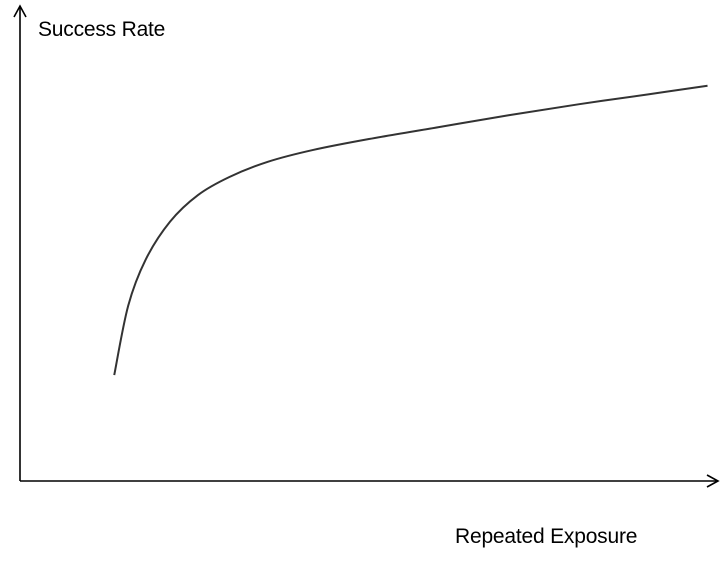  Describe the element at coordinates (20, 11) in the screenshot. I see `y-axis-arrowhead` at that location.